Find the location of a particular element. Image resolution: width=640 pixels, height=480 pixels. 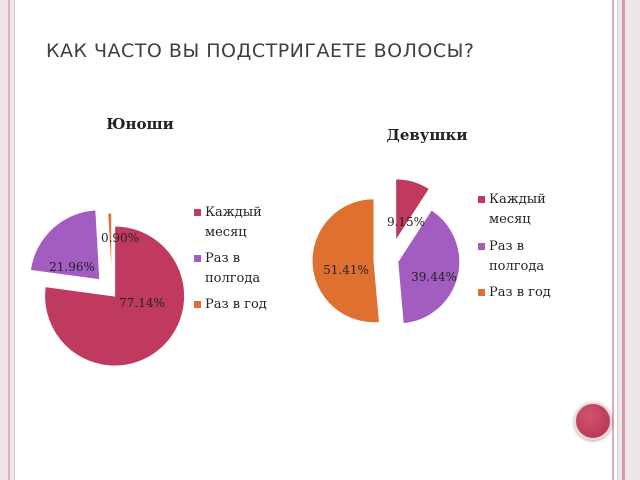

data-label: 51.41% is located at coordinates (346, 270).